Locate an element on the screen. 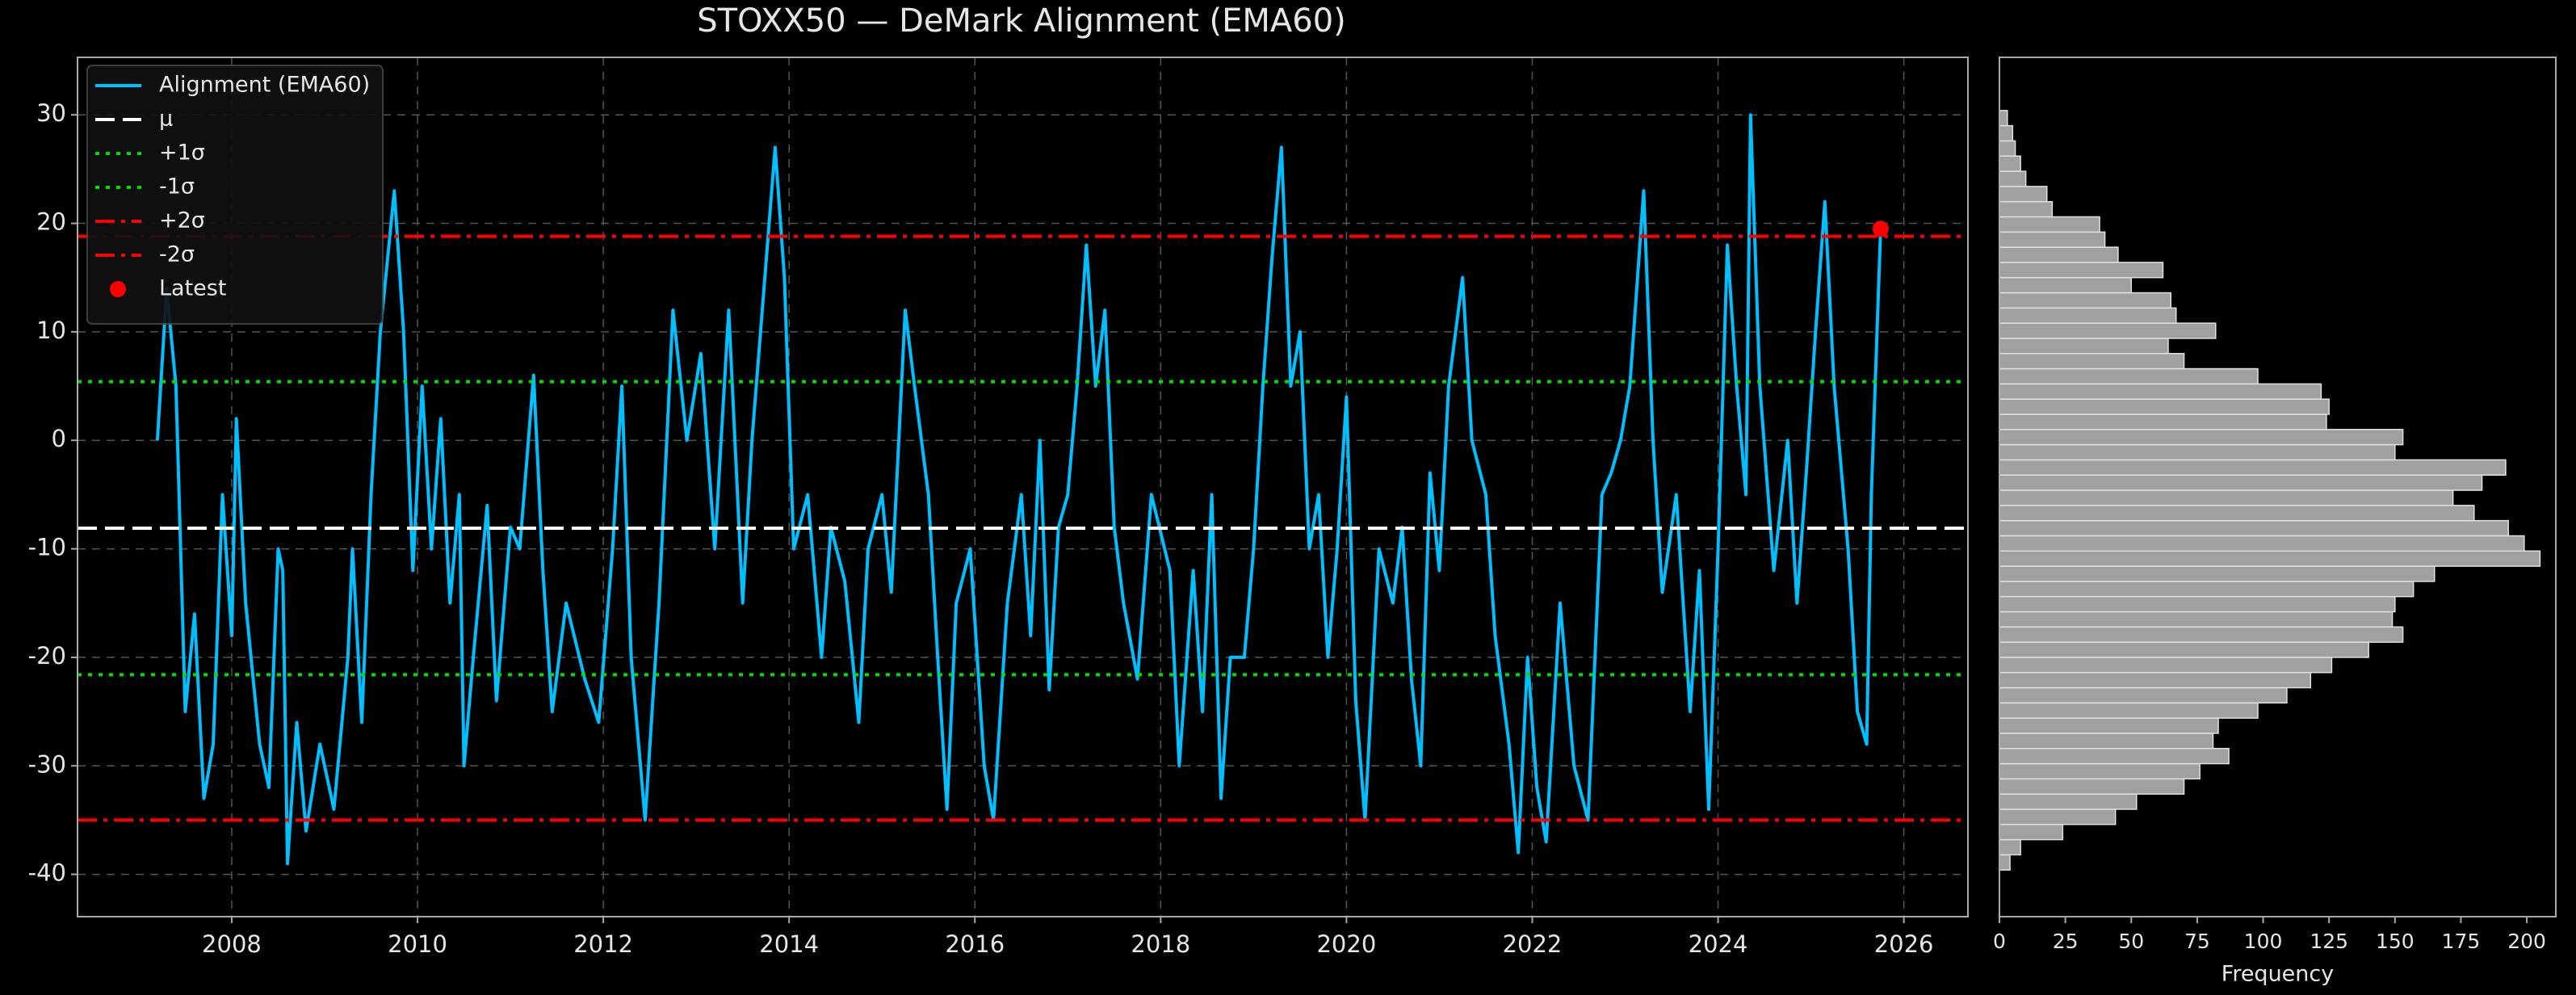 This screenshot has width=2576, height=995. legend-label: Latest is located at coordinates (192, 288).